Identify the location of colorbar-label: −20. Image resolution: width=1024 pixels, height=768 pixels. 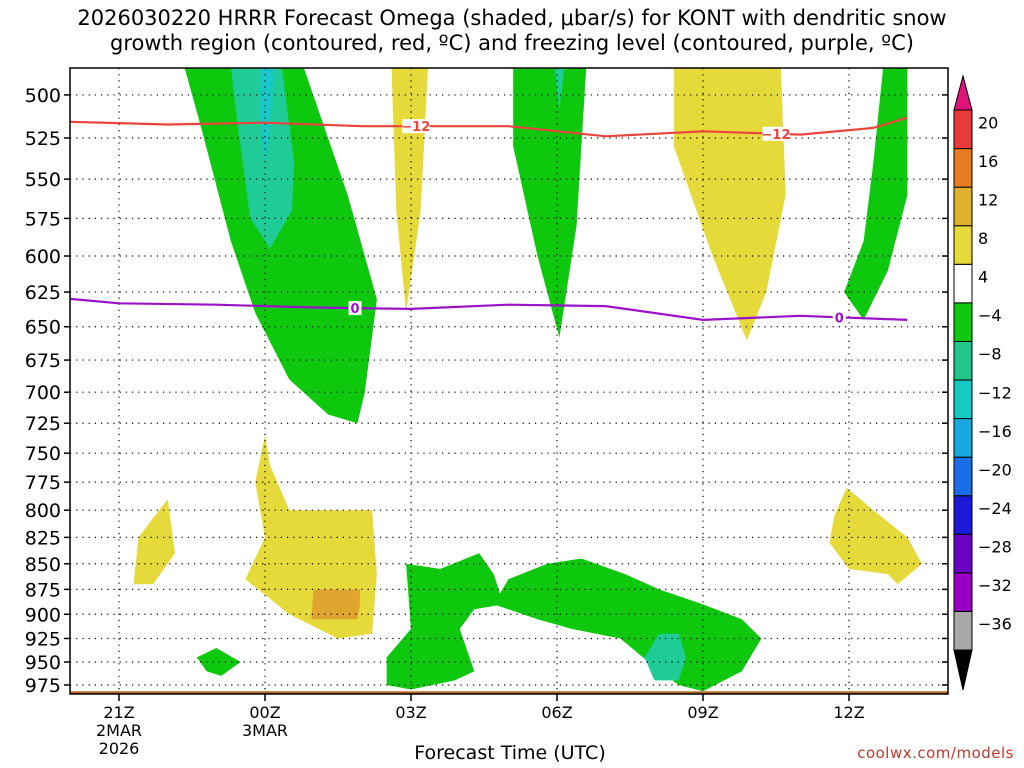
(995, 469).